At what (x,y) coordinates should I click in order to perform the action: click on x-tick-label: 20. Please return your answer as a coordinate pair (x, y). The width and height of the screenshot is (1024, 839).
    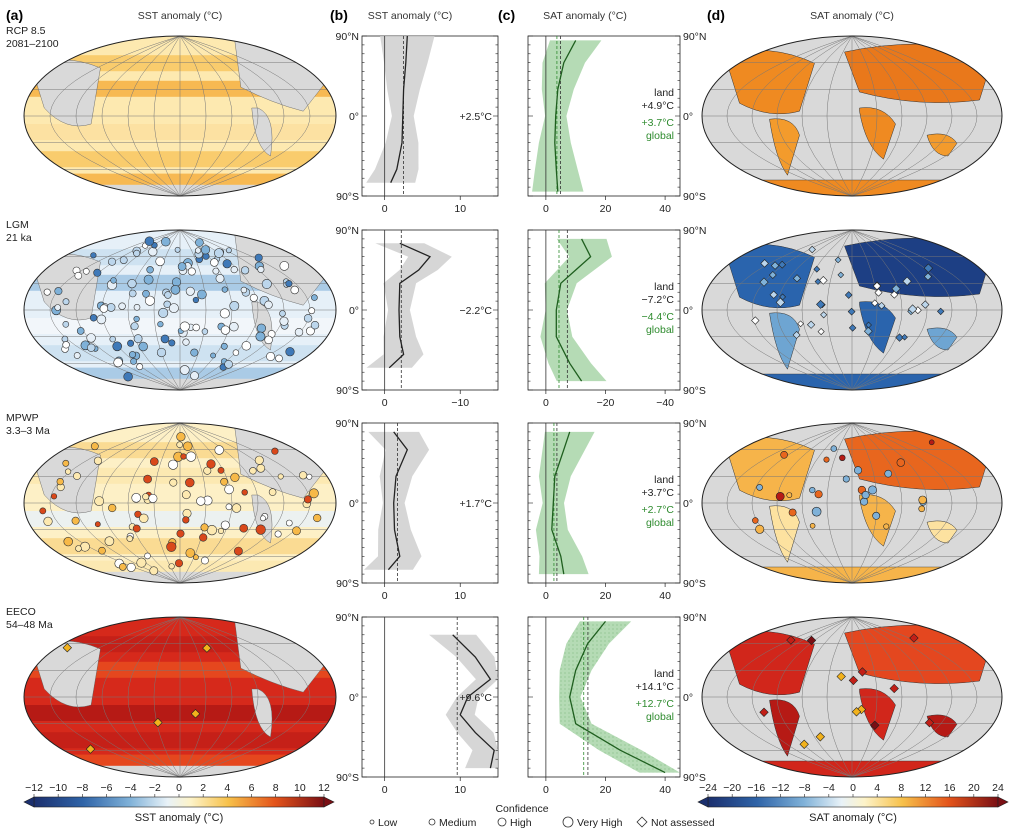
    Looking at the image, I should click on (606, 209).